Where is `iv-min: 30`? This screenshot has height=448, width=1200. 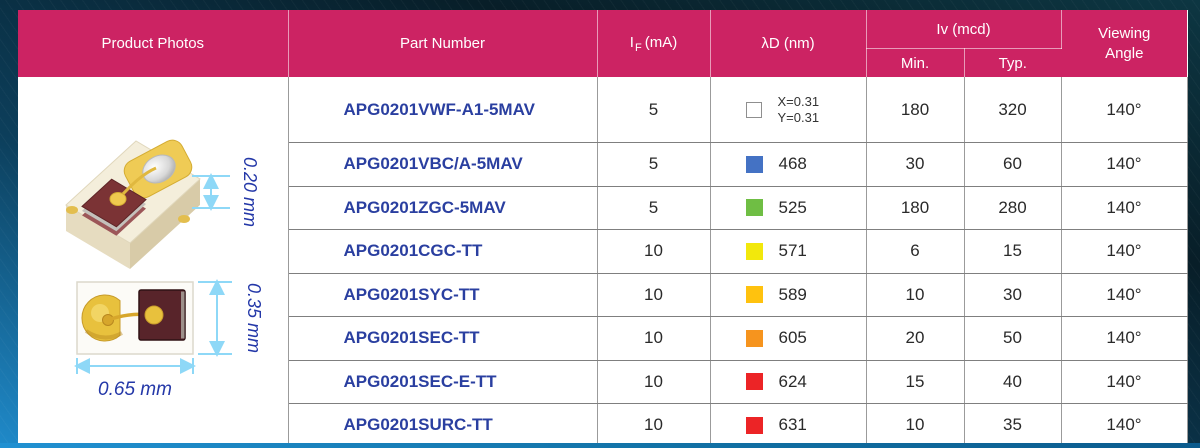 iv-min: 30 is located at coordinates (915, 164).